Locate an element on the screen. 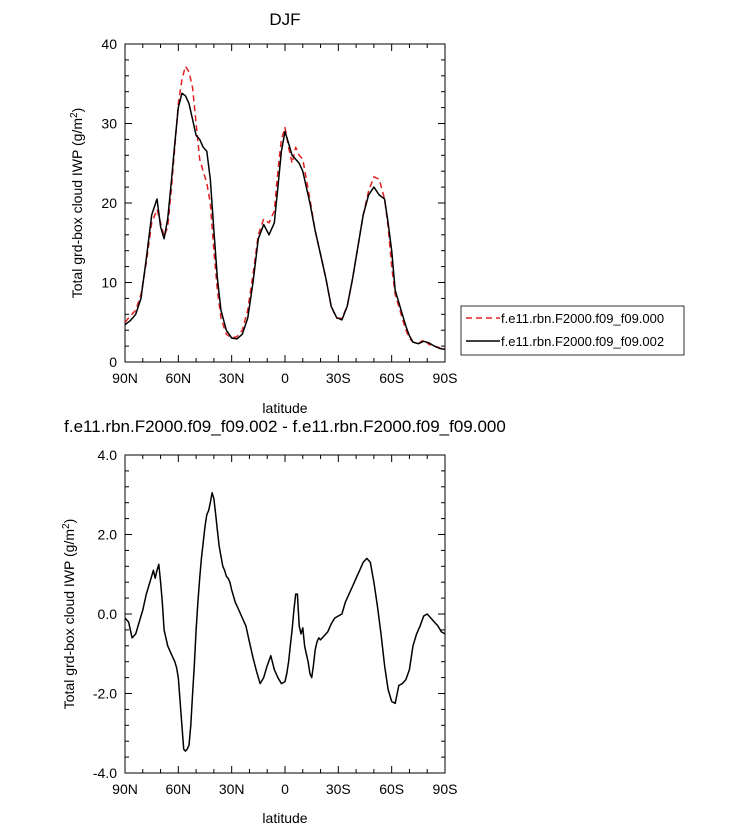 The width and height of the screenshot is (733, 834). bottom-y-tick-label: -2.0 is located at coordinates (105, 694).